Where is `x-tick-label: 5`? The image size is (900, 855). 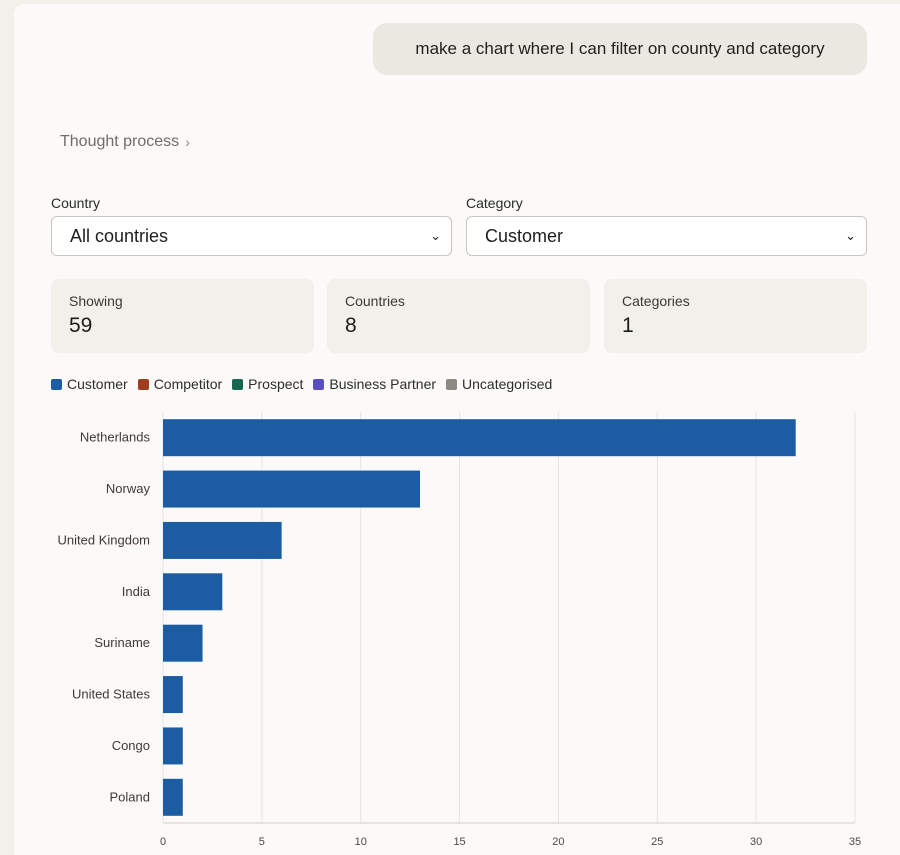
x-tick-label: 5 is located at coordinates (262, 842).